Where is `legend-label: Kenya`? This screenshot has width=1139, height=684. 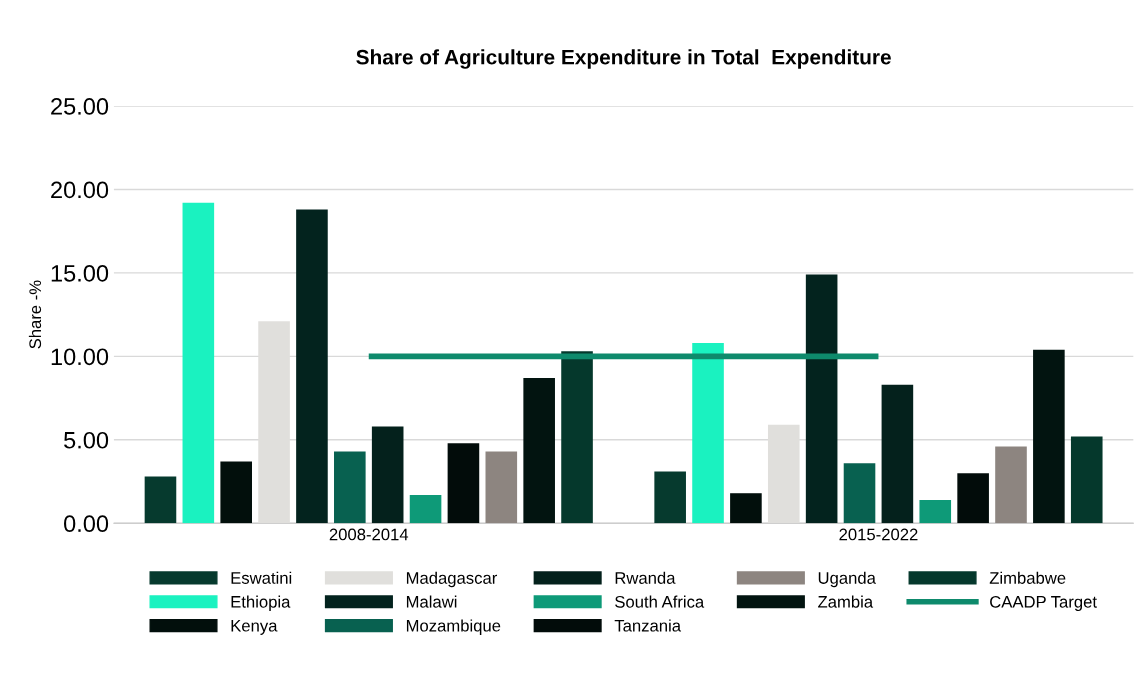 legend-label: Kenya is located at coordinates (254, 627).